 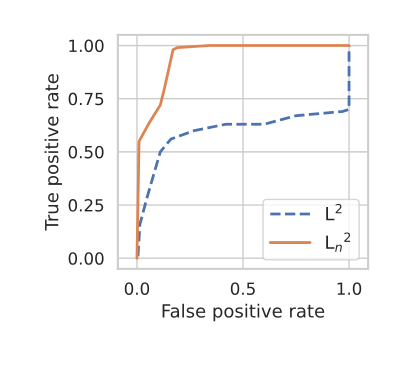 I want to click on y-tick-label: 0.25, so click(x=86, y=205).